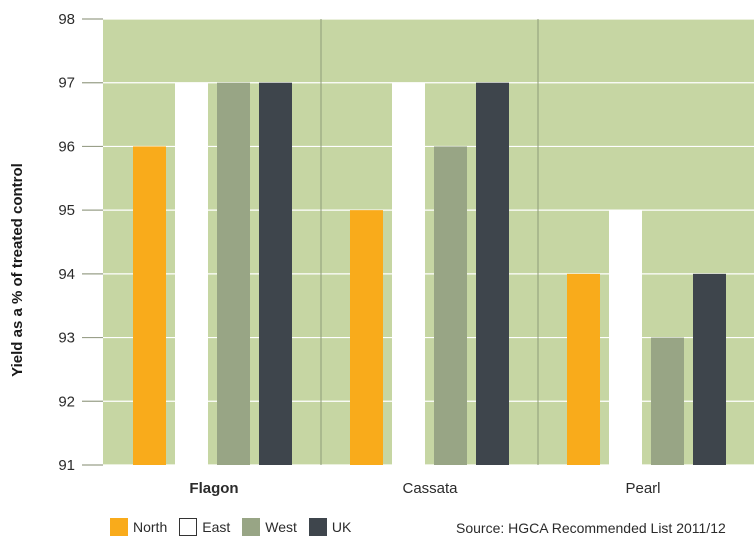 This screenshot has height=541, width=754. I want to click on category-label-flagon: Flagon, so click(213, 488).